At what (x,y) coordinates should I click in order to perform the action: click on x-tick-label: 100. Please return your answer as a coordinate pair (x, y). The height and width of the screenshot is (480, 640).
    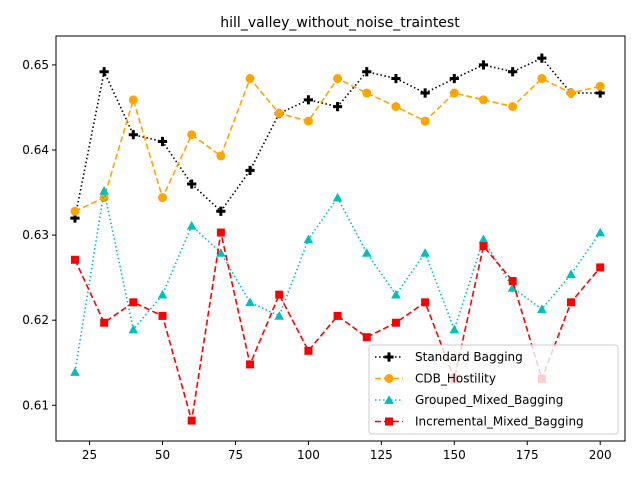
    Looking at the image, I should click on (308, 455).